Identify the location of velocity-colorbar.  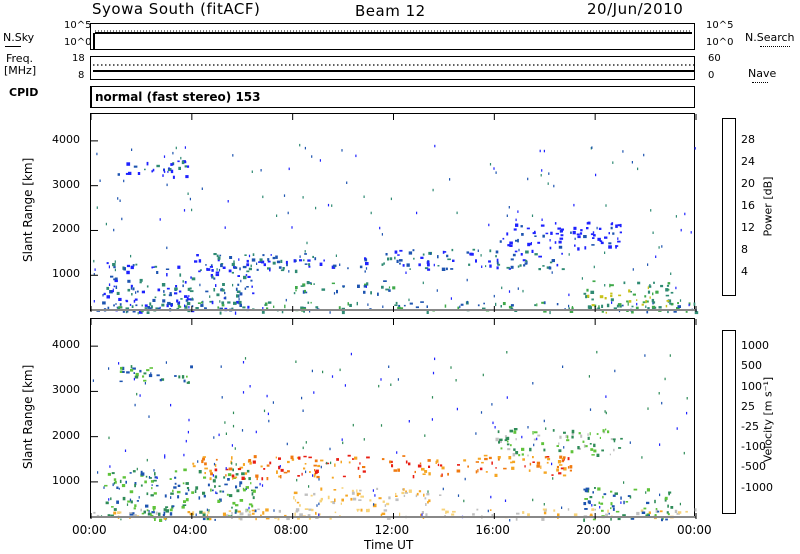
(729, 422).